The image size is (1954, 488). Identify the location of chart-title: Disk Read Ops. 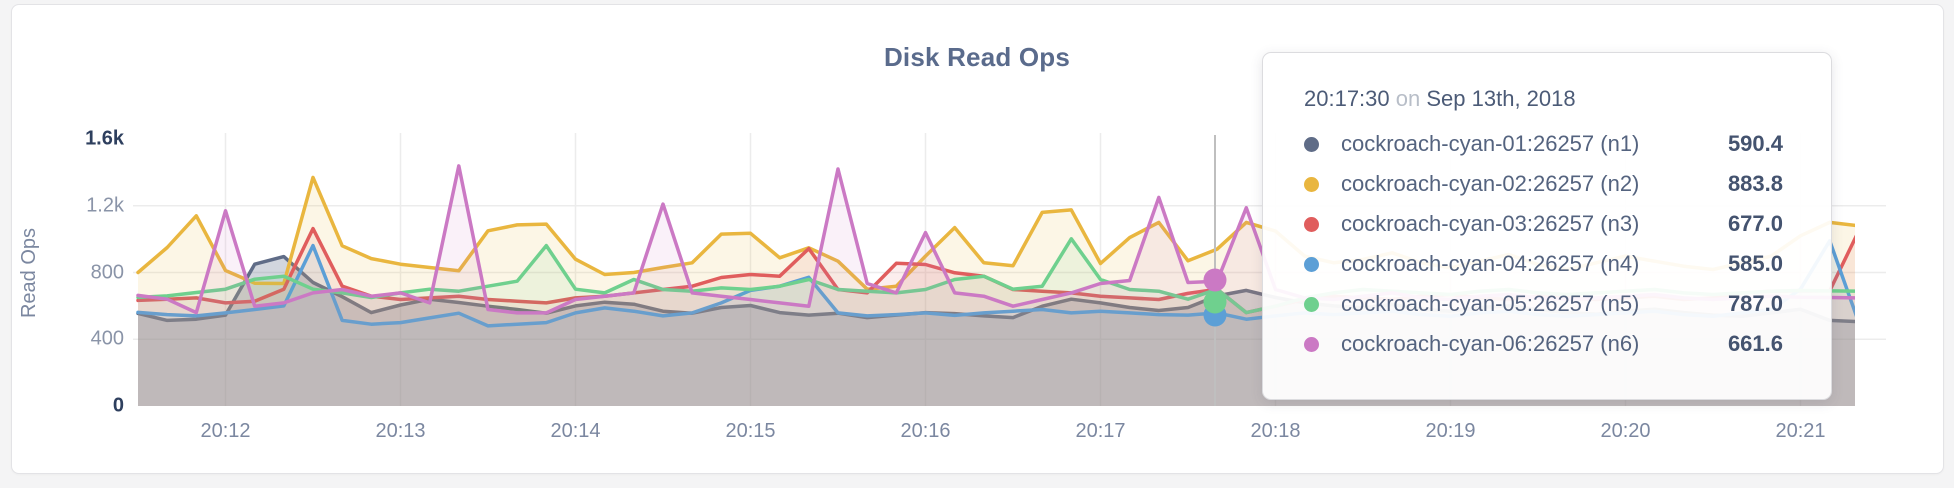
(977, 57).